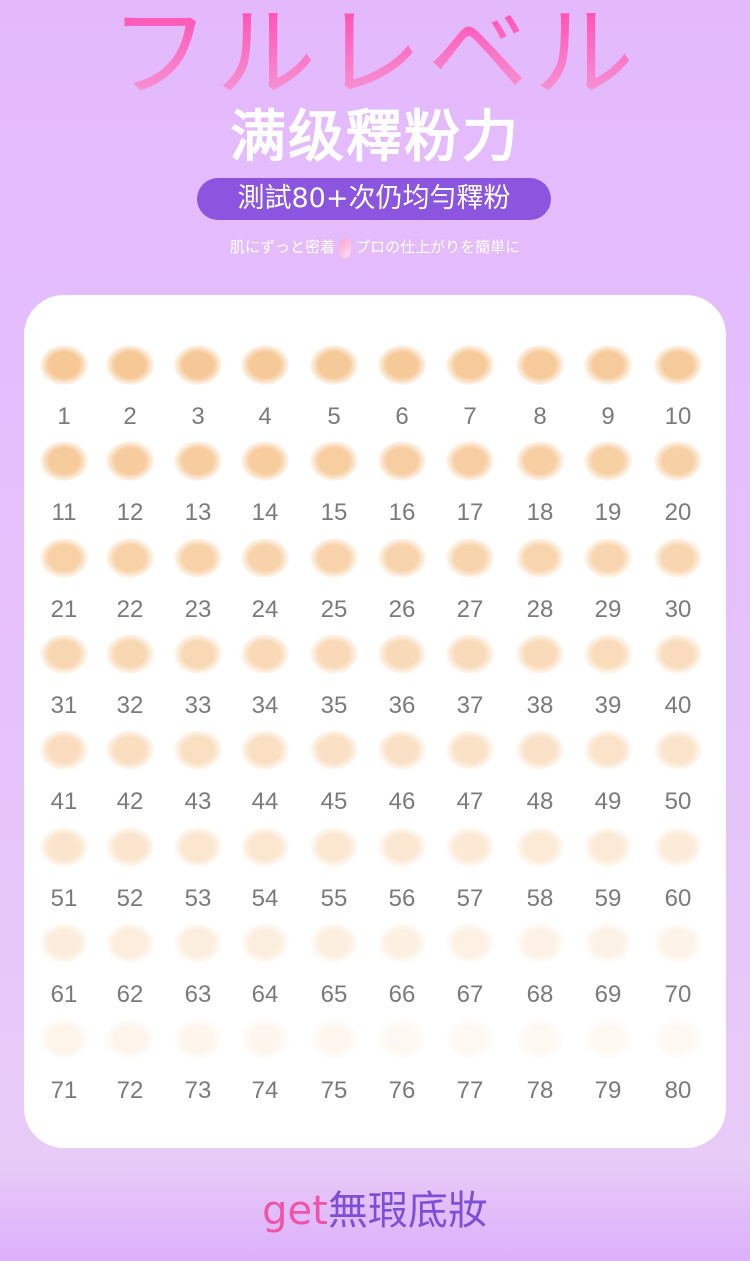 Image resolution: width=750 pixels, height=1261 pixels. I want to click on swatch-number: 26, so click(402, 609).